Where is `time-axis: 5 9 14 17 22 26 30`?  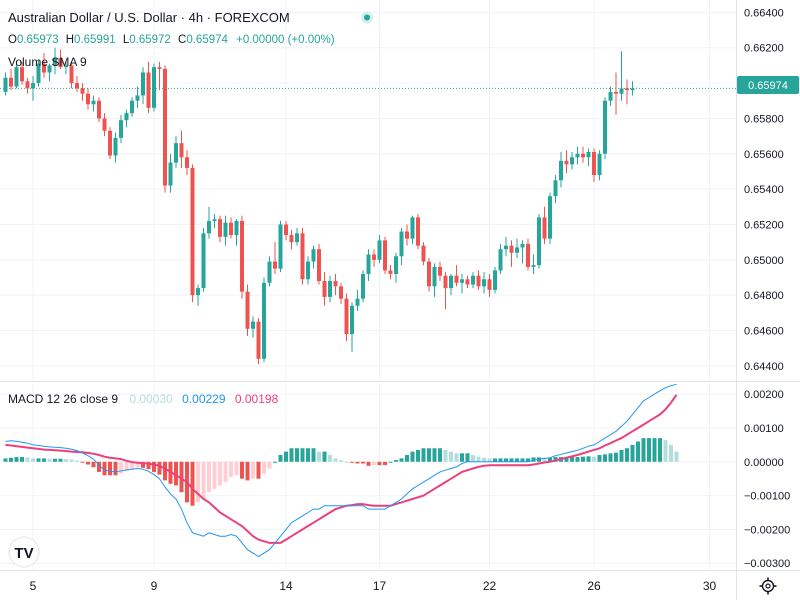
time-axis: 5 9 14 17 22 26 30 is located at coordinates (373, 586).